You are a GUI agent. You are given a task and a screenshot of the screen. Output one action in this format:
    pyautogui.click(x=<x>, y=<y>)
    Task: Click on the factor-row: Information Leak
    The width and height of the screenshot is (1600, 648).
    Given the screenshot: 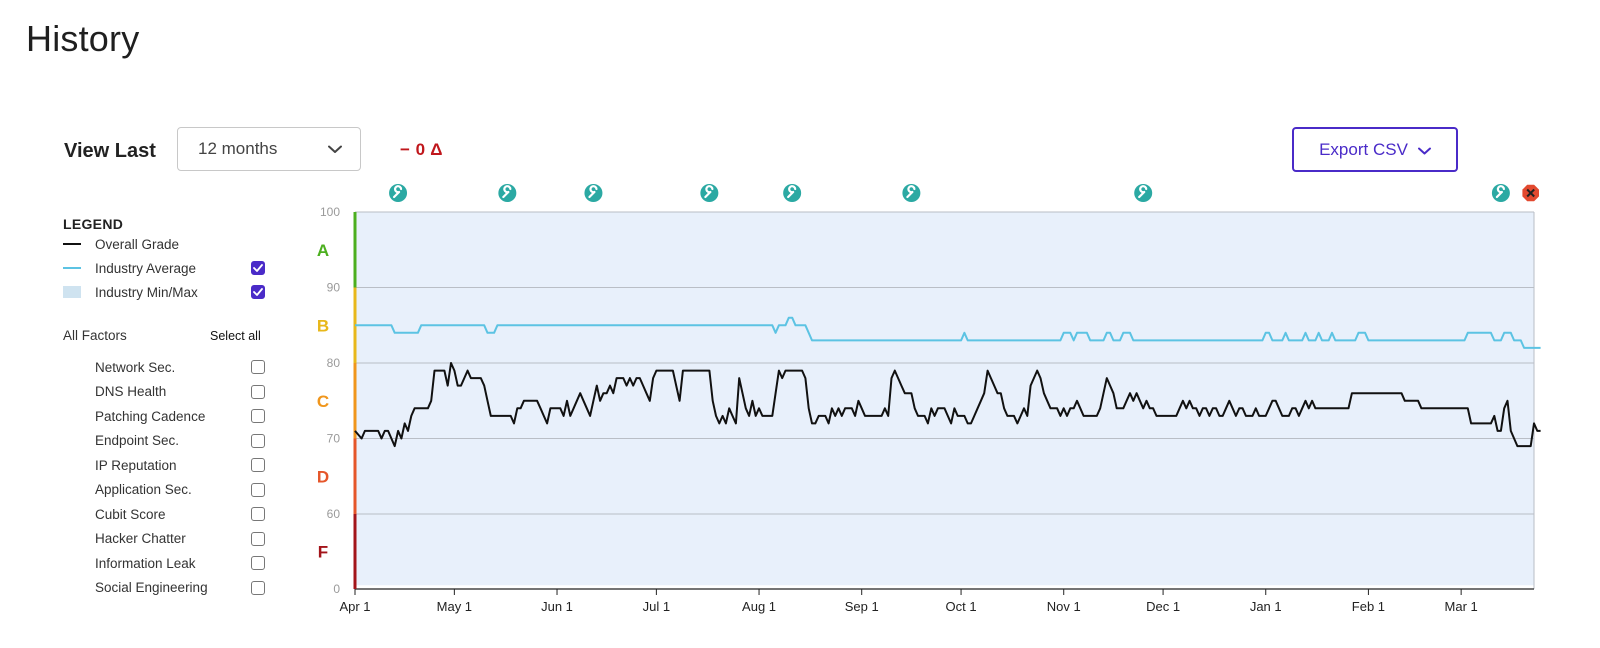 What is the action you would take?
    pyautogui.click(x=180, y=563)
    